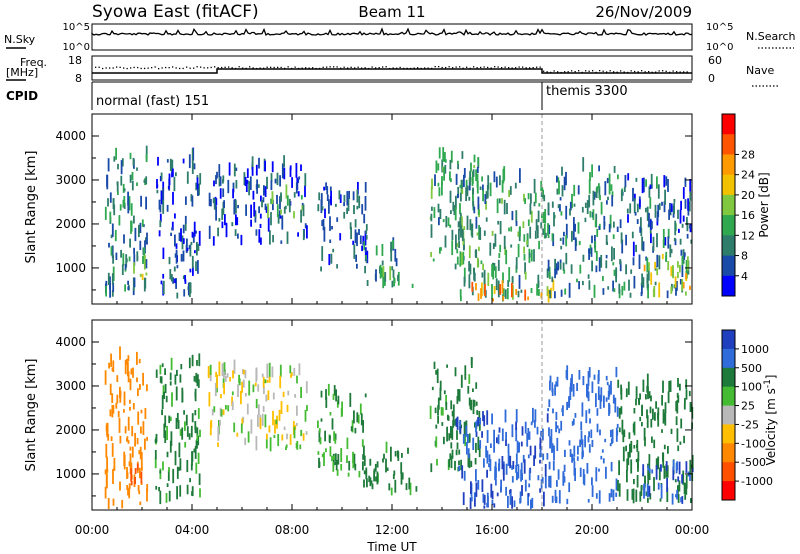  What do you see at coordinates (292, 530) in the screenshot?
I see `x-tick-label: 08:00` at bounding box center [292, 530].